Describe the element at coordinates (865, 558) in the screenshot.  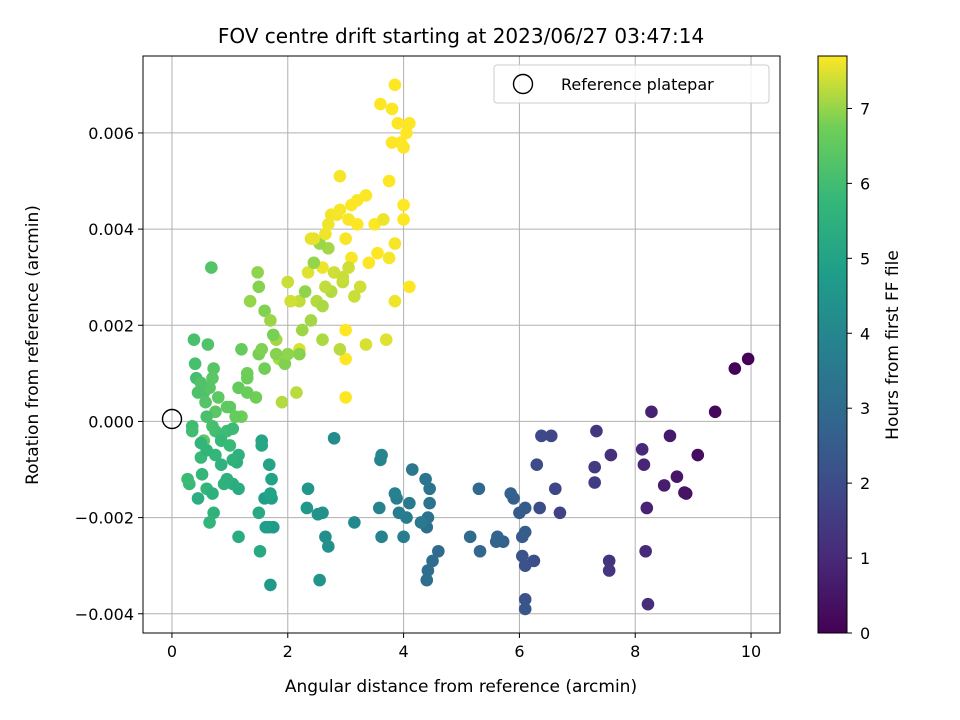
I see `colorbar-tick-label: 1` at that location.